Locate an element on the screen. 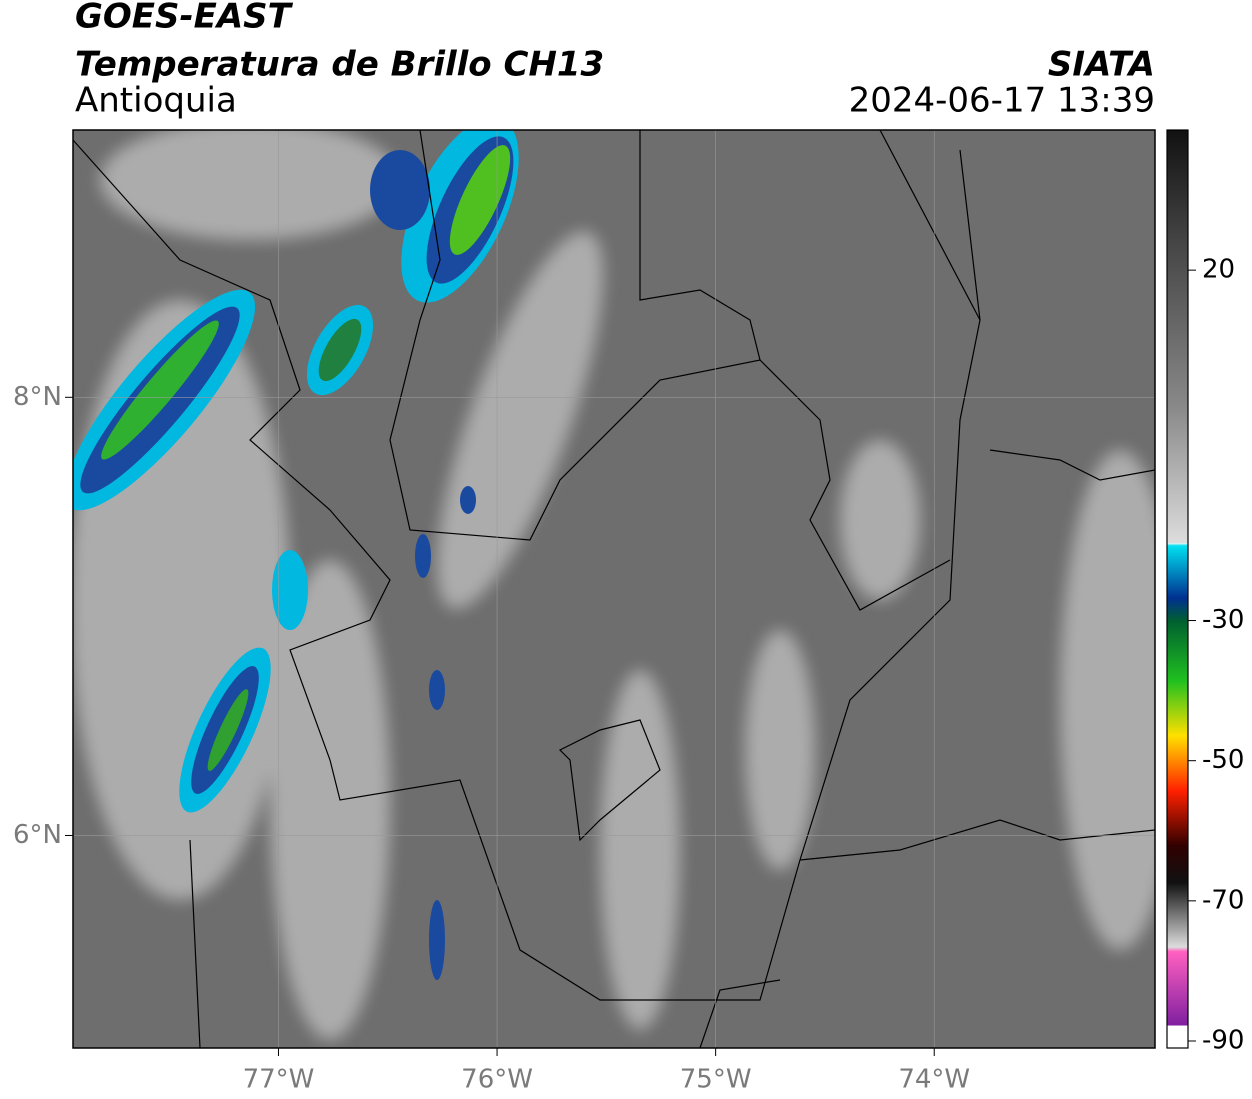 The width and height of the screenshot is (1252, 1099). colorbar-label: -90 is located at coordinates (1223, 1040).